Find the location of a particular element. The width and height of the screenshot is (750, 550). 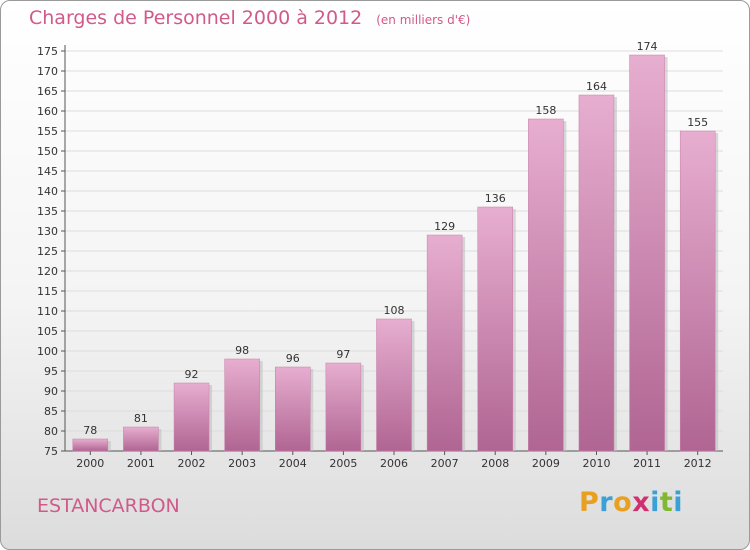

x-tick-label: 2001 is located at coordinates (141, 463).